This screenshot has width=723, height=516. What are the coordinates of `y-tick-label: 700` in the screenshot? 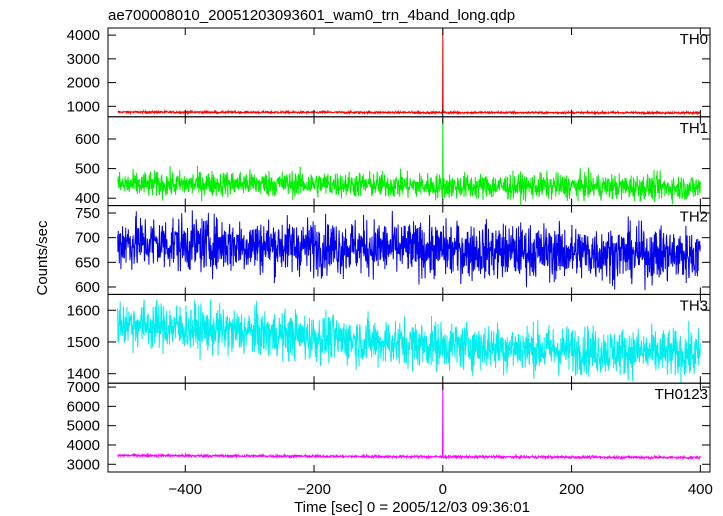 It's located at (87, 238).